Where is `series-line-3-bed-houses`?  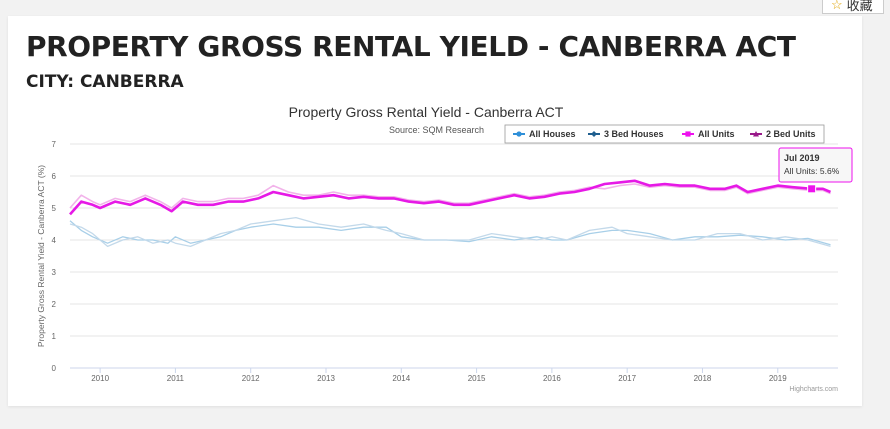
series-line-3-bed-houses is located at coordinates (450, 232).